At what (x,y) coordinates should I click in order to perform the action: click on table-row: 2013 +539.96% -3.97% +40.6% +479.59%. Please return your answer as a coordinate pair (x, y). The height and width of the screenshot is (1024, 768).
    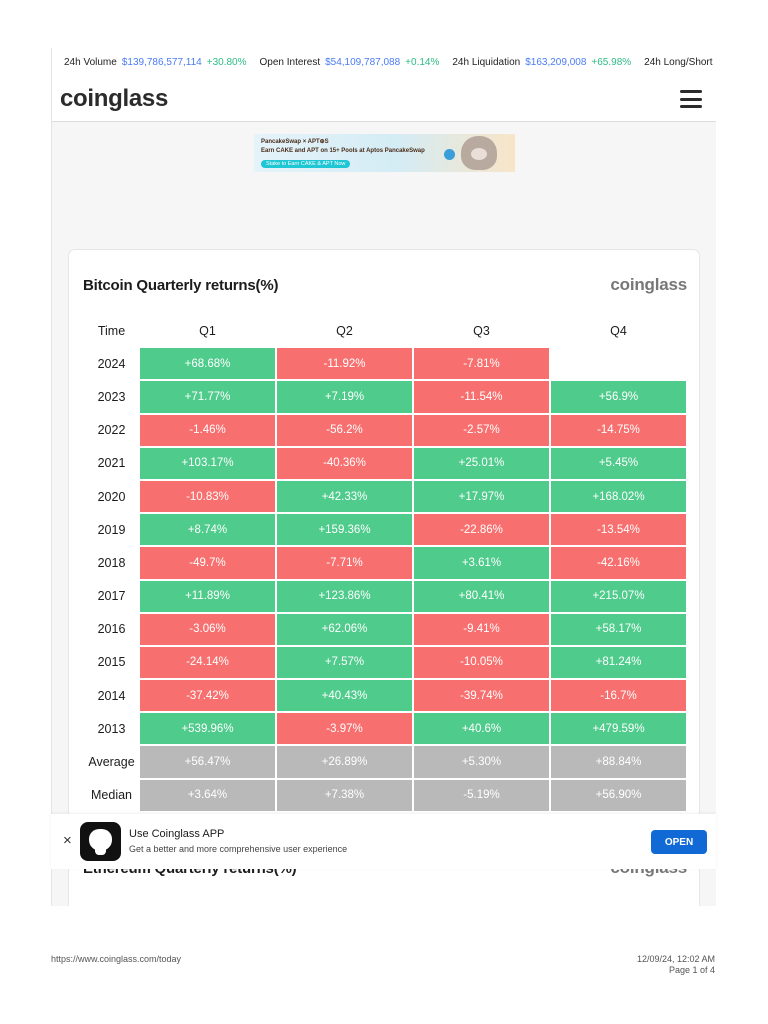
    Looking at the image, I should click on (385, 729).